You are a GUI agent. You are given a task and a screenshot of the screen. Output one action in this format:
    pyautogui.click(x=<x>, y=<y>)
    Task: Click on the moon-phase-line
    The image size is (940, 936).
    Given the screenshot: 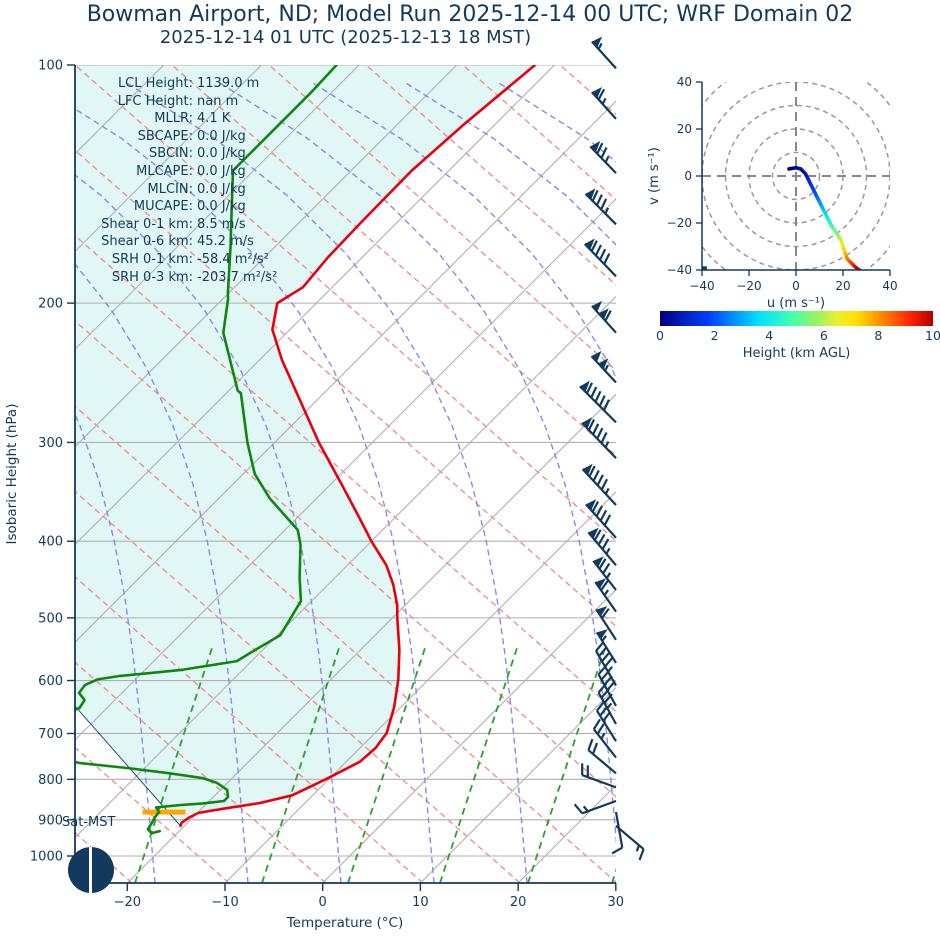 What is the action you would take?
    pyautogui.click(x=90, y=870)
    